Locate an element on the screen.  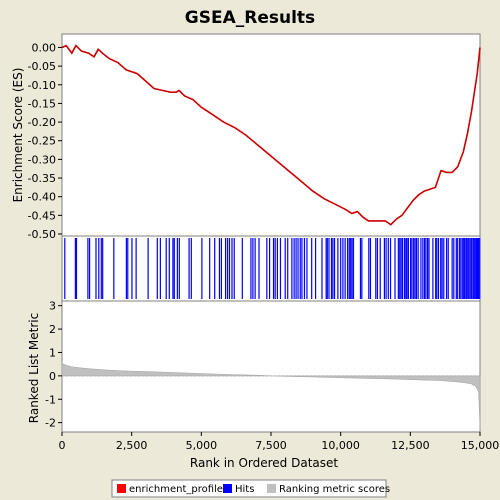
es-y-tick-label: 0.00 is located at coordinates (44, 47).